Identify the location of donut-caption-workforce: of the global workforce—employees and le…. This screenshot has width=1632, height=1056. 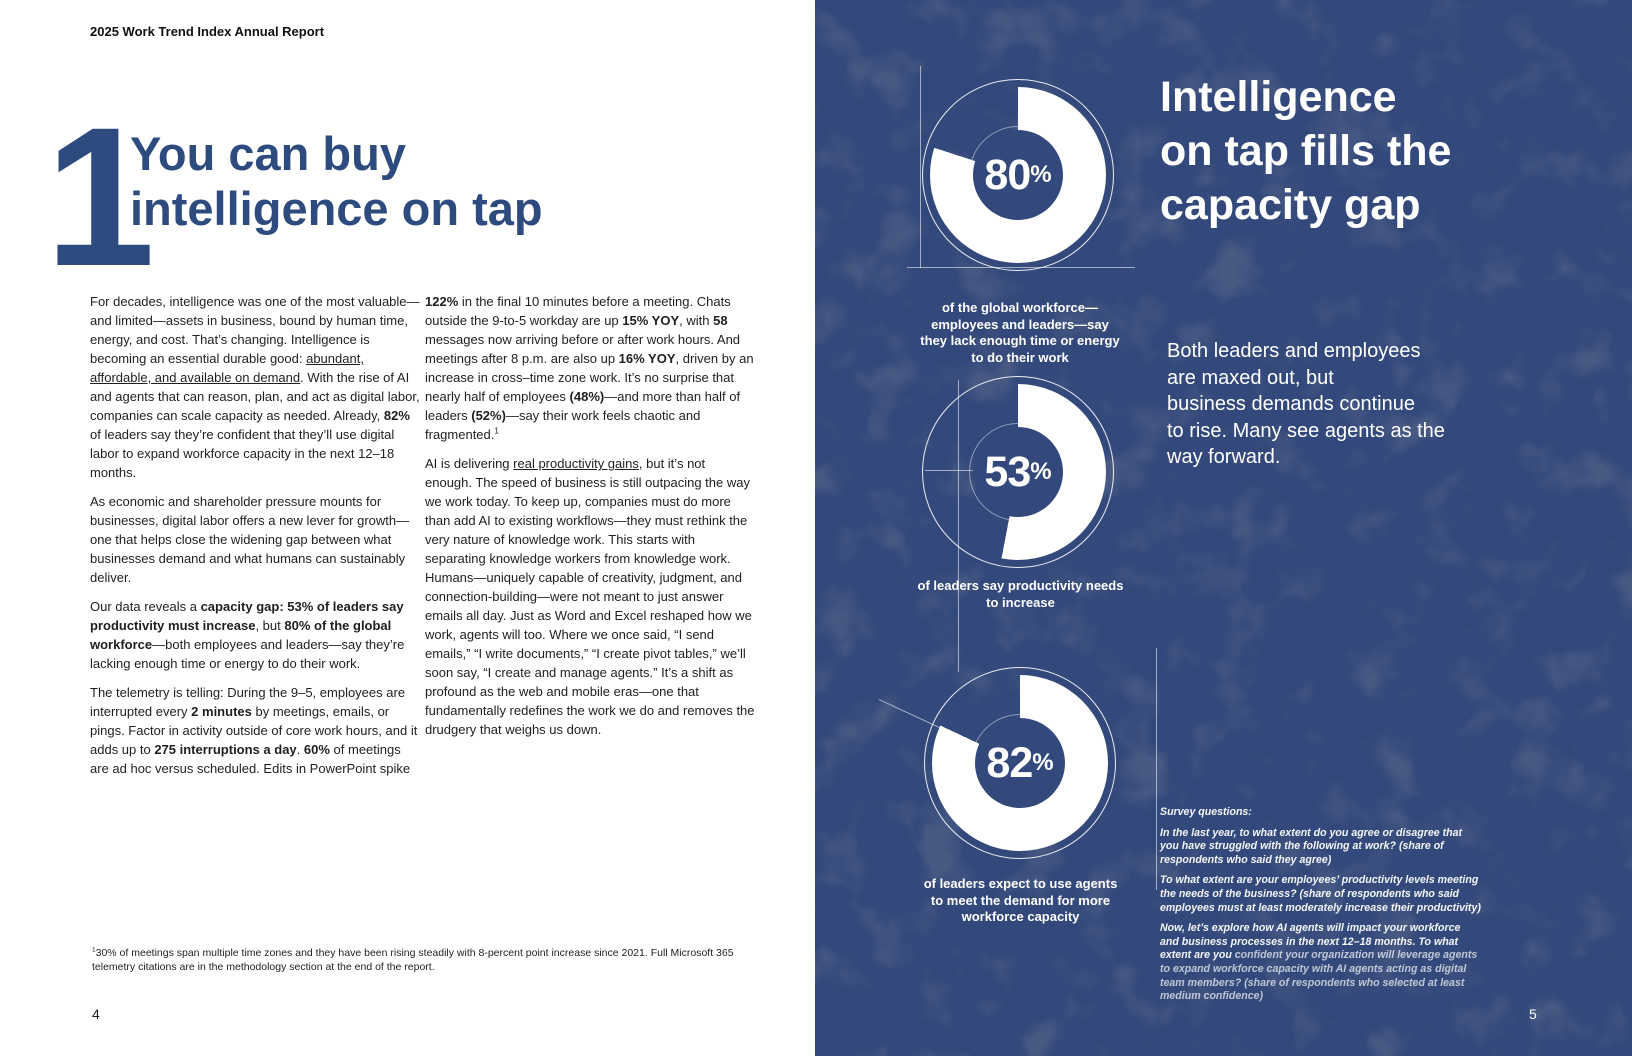
(1020, 332).